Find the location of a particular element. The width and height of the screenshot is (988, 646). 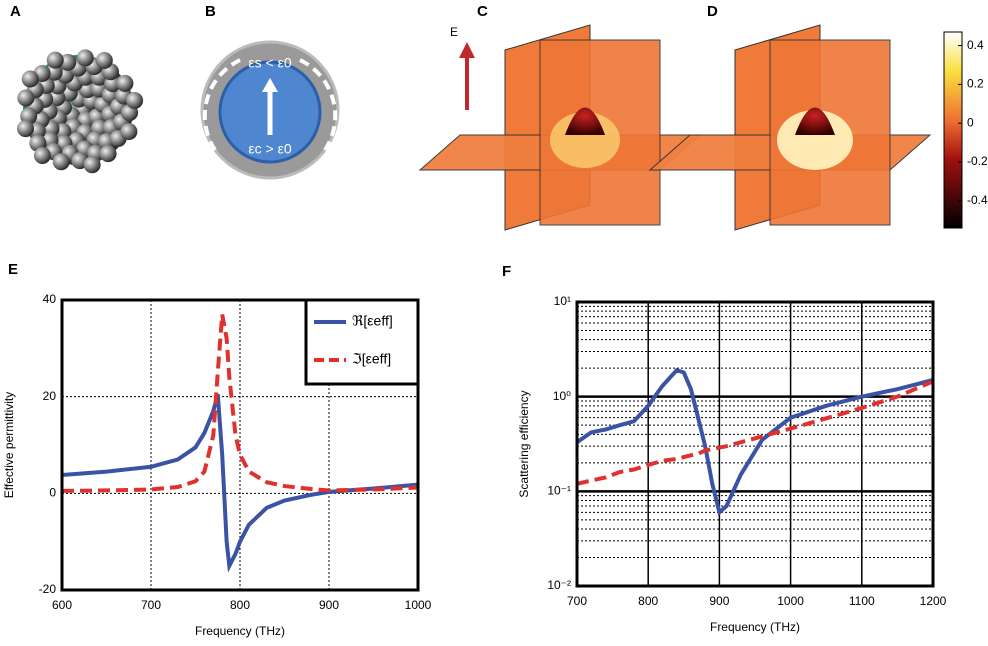

core-permittivity: εc > ε0 is located at coordinates (269, 149).